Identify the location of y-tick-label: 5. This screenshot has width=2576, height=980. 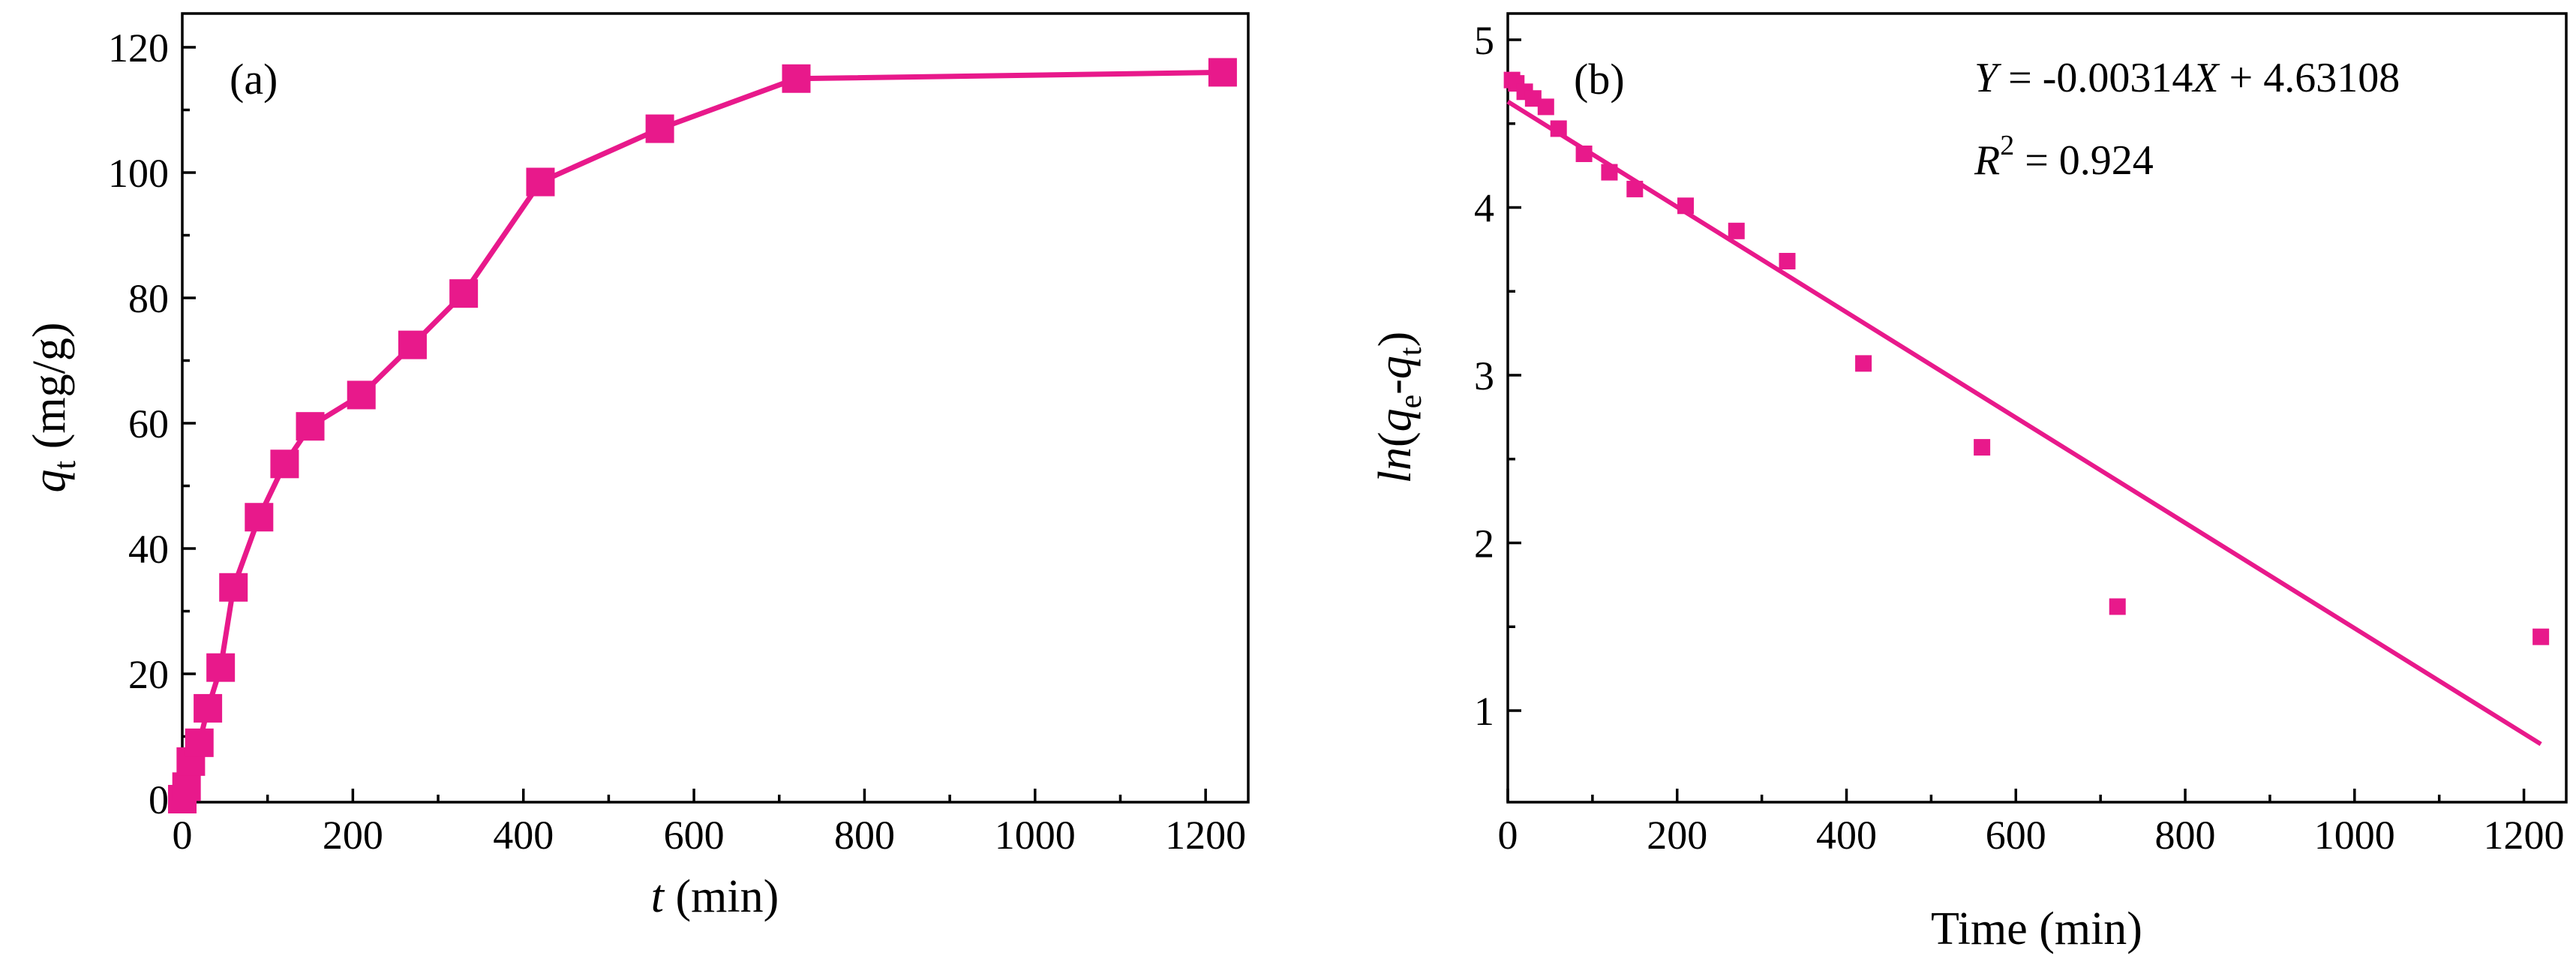
(1484, 40).